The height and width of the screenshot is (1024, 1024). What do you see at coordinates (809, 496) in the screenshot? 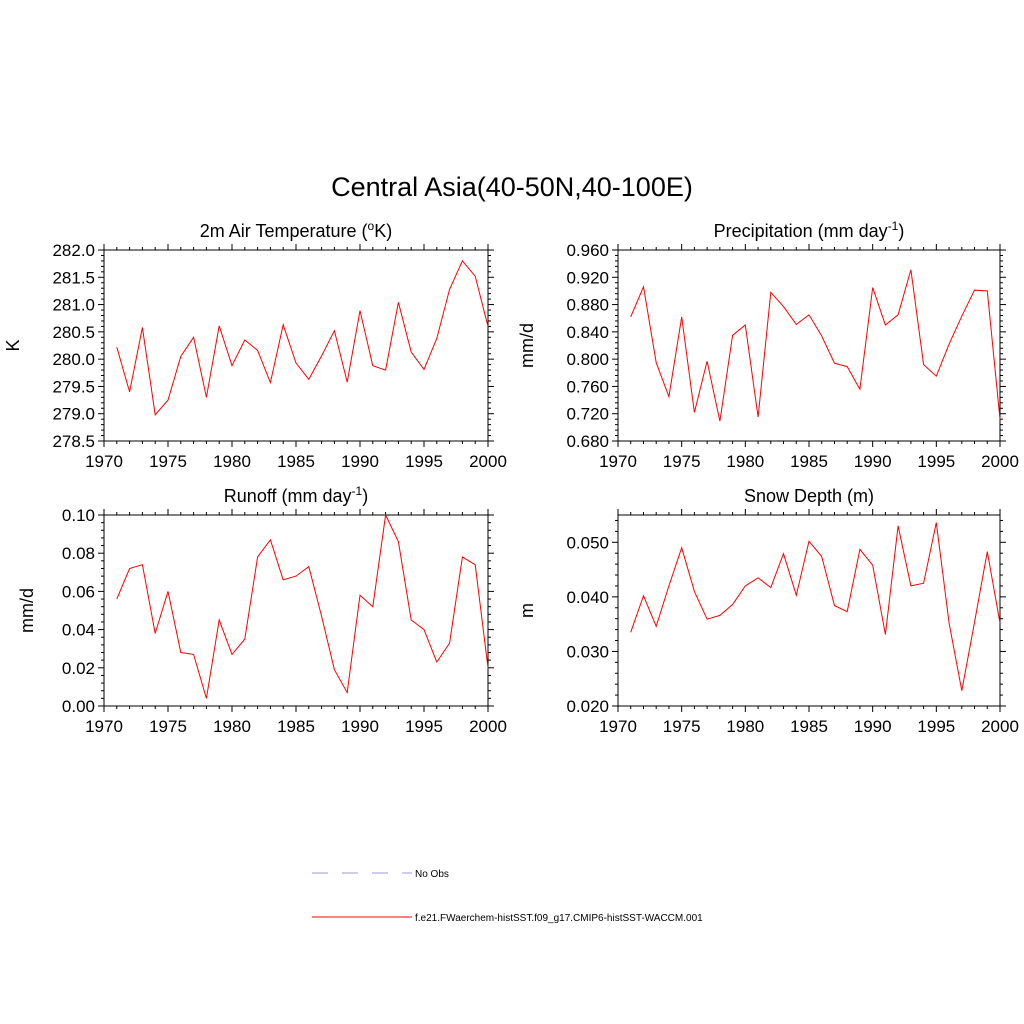
I see `panel-title: Snow Depth (m)` at bounding box center [809, 496].